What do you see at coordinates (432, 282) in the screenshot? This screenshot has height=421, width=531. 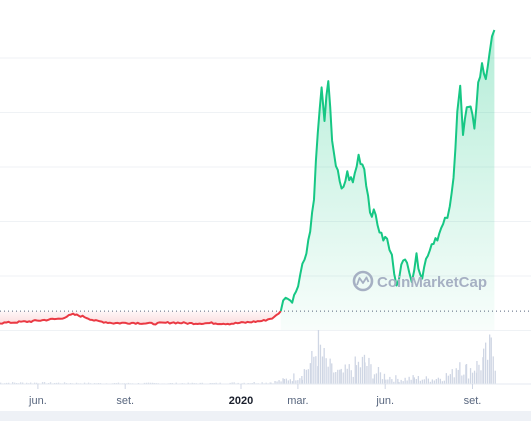 I see `watermark-text: CoinMarketCap` at bounding box center [432, 282].